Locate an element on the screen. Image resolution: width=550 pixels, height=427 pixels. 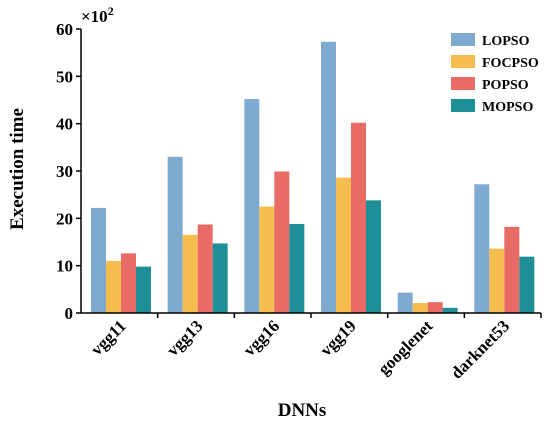
x-tick-label: vgg19 is located at coordinates (337, 337).